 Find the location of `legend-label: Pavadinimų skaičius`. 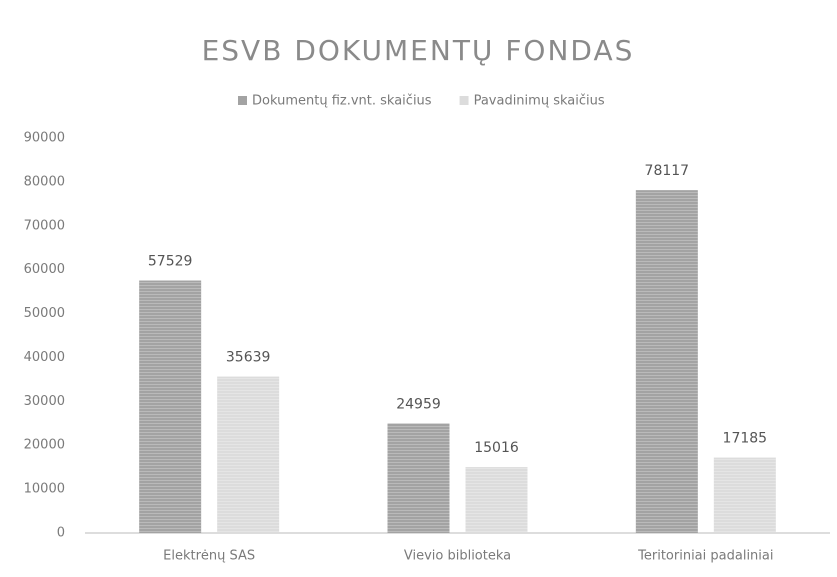

legend-label: Pavadinimų skaičius is located at coordinates (539, 101).